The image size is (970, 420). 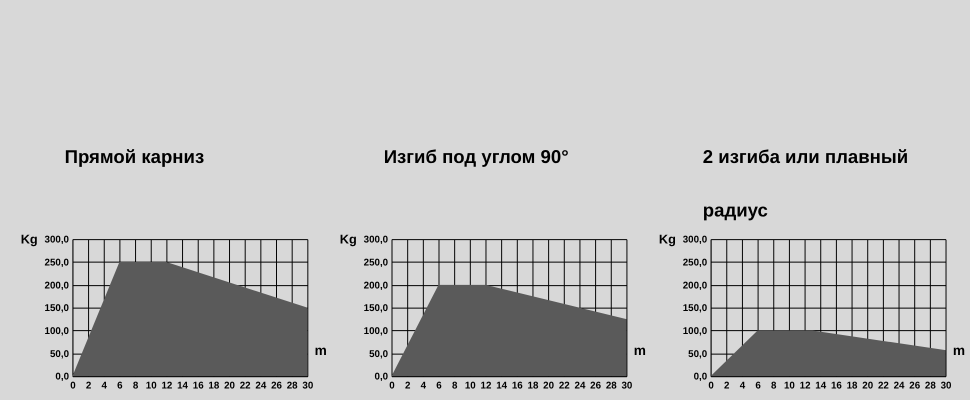 I want to click on chart-title: Изгиб под углом 90°, so click(x=476, y=156).